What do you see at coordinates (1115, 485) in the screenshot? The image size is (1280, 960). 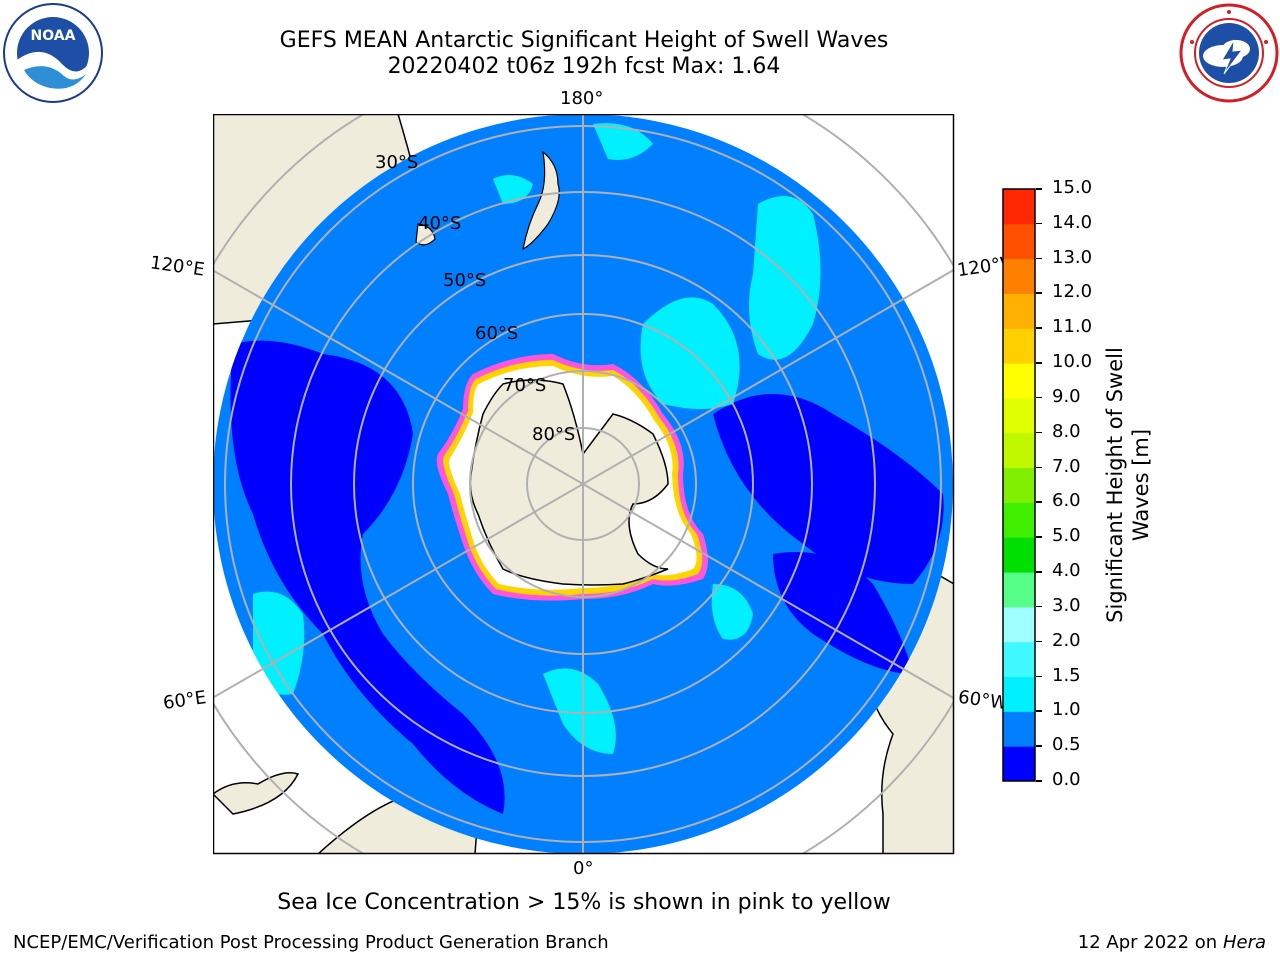 I see `colorbar-label-line1: Significant Height of Swell` at bounding box center [1115, 485].